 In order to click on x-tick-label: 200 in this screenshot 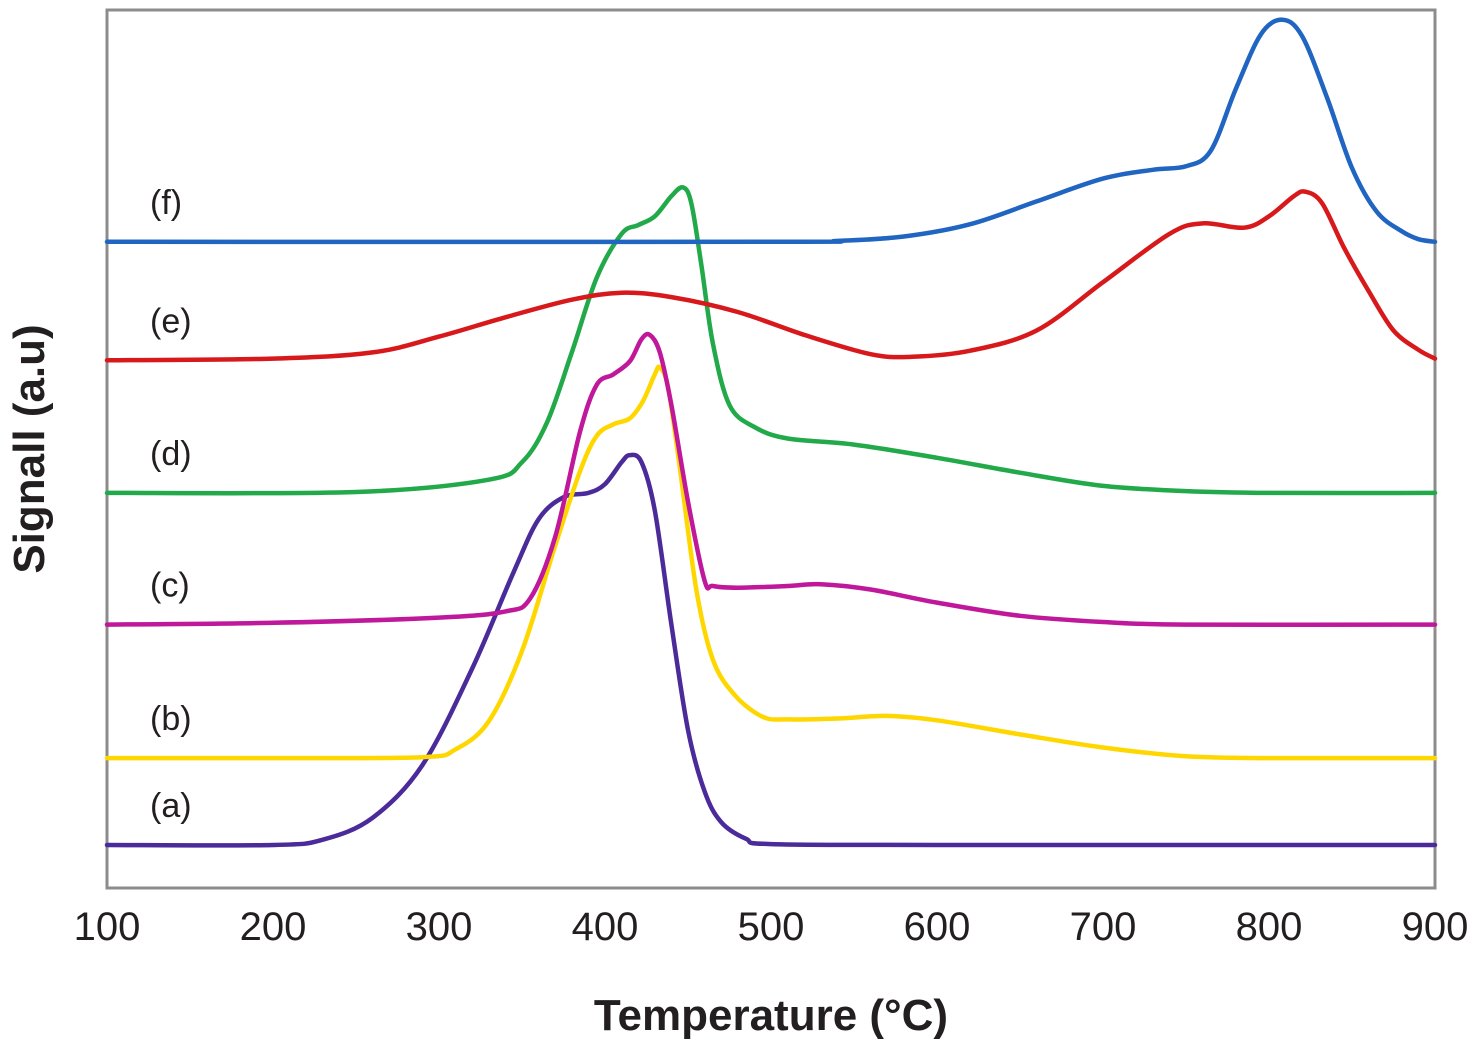, I will do `click(273, 927)`.